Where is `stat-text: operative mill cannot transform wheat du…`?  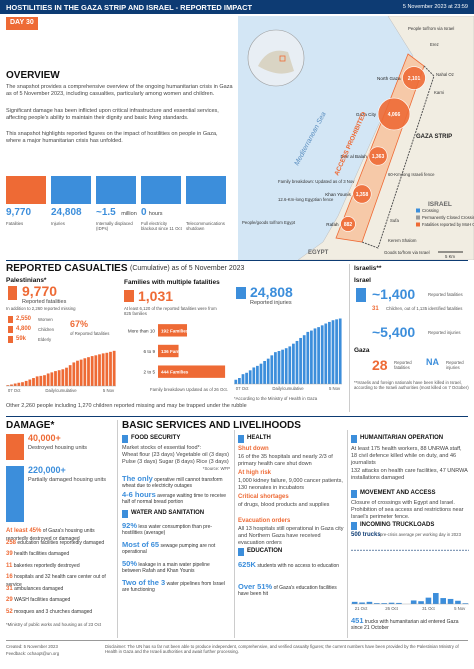
stat-text: operative mill cannot transform wheat du… is located at coordinates (172, 483).